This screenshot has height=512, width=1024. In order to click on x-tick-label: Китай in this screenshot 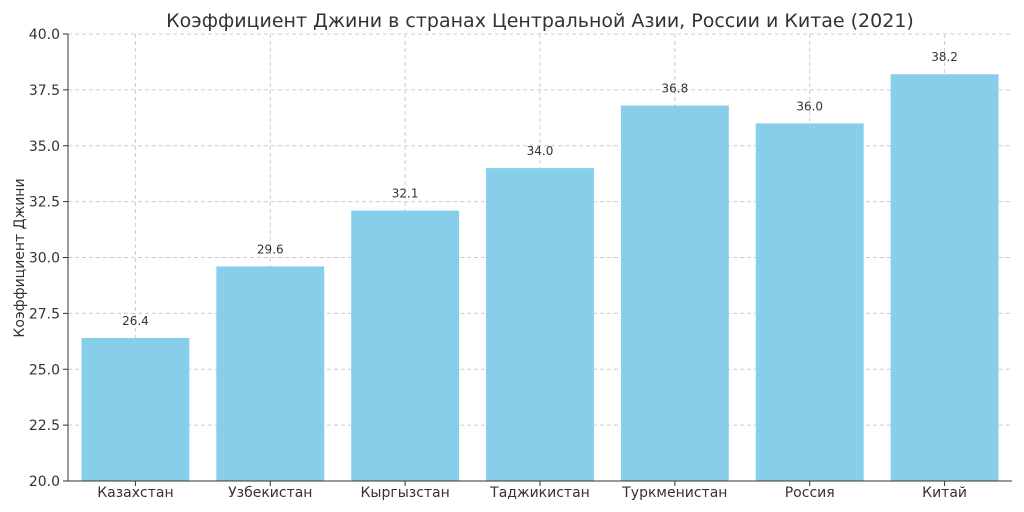, I will do `click(944, 493)`.